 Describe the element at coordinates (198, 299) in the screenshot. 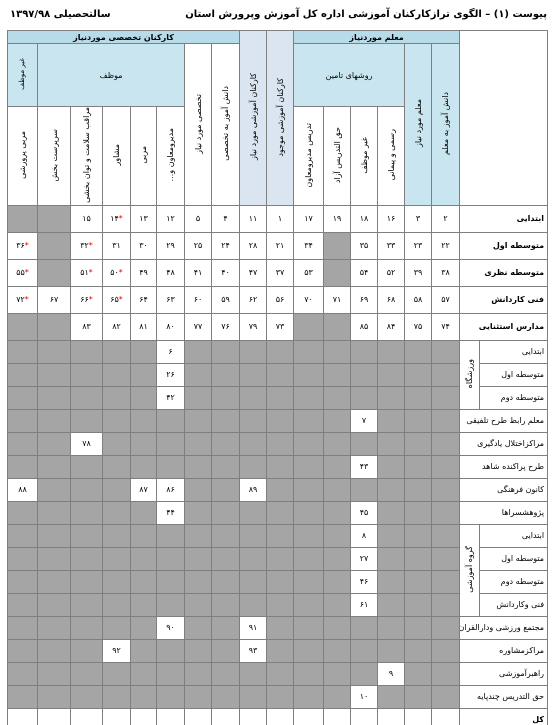

I see `cell: ۶۰` at that location.